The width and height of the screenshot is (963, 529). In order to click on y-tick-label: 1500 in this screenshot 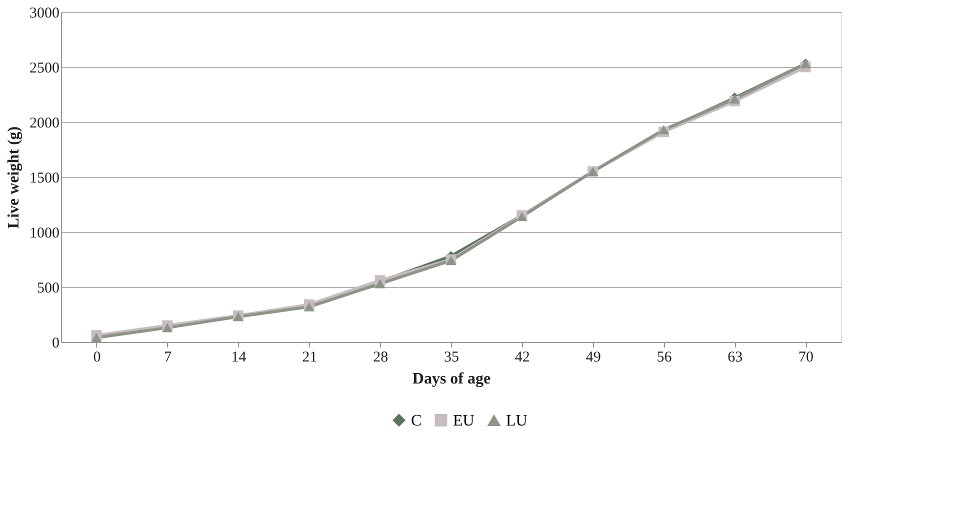, I will do `click(45, 178)`.